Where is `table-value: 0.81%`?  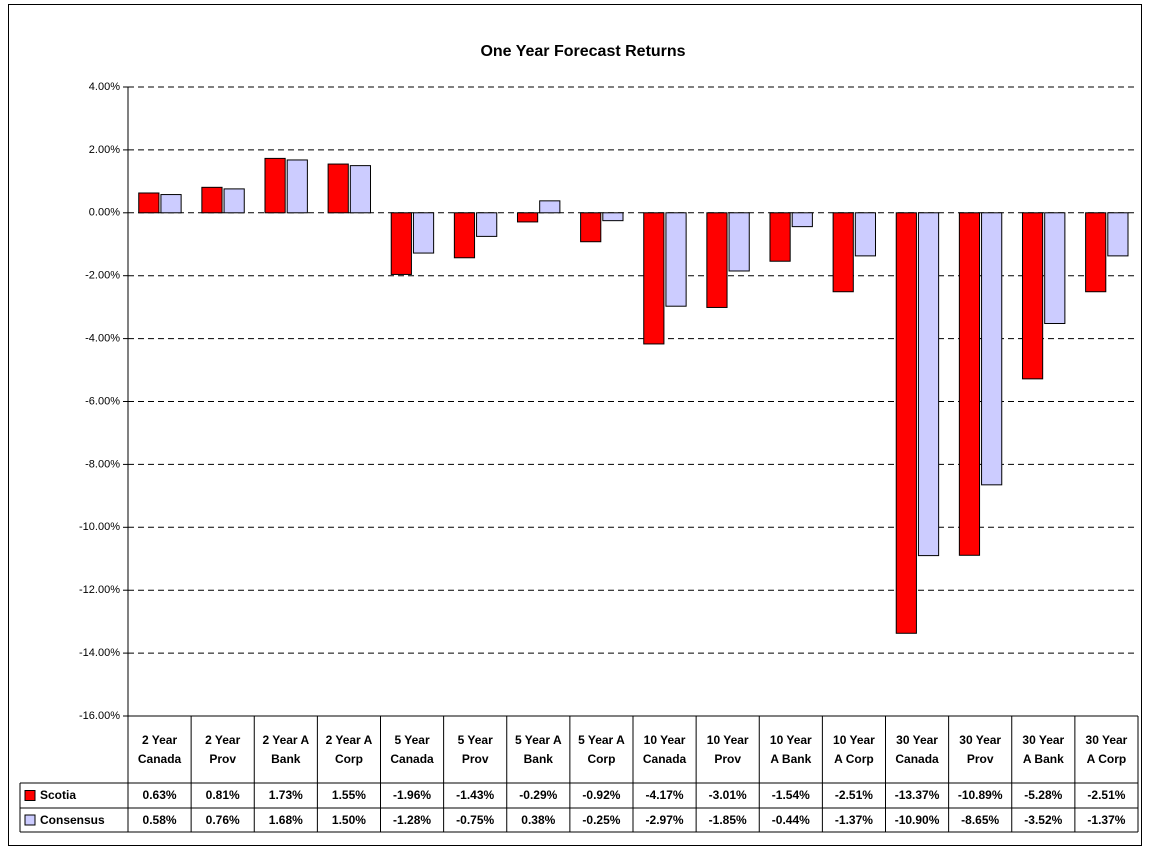 table-value: 0.81% is located at coordinates (222, 795).